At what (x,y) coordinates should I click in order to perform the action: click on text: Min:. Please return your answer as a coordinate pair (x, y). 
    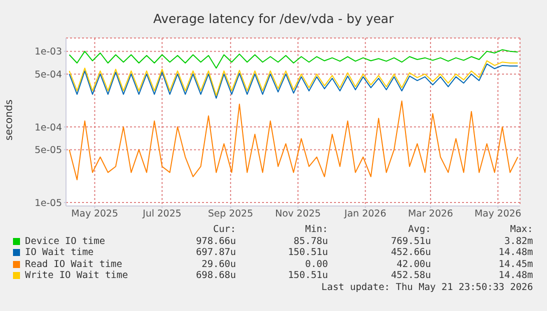
    Looking at the image, I should click on (316, 229).